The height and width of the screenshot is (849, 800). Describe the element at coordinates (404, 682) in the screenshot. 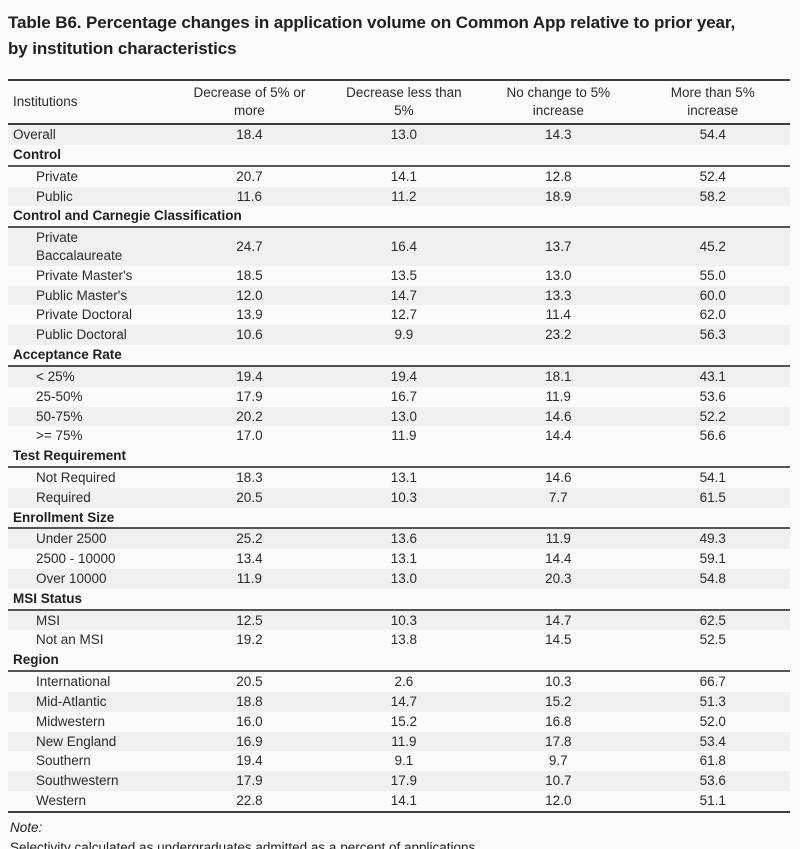

I see `cell-value: 2.6` at that location.